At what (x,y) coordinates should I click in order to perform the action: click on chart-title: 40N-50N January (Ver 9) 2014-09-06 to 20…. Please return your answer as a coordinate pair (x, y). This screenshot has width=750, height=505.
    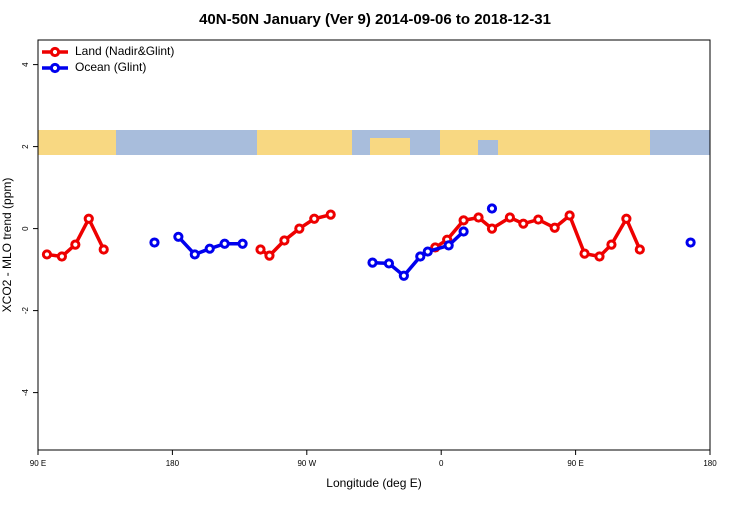
    Looking at the image, I should click on (375, 19).